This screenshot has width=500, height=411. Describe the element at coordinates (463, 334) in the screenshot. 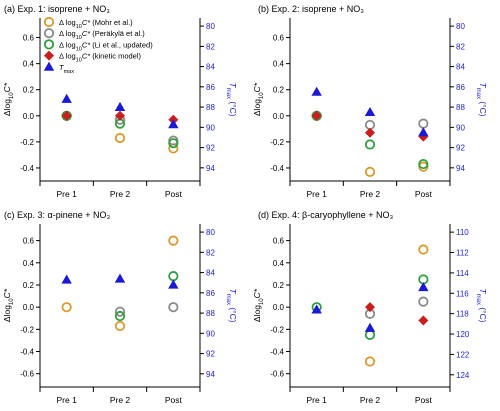

I see `y2-tick-label: 120` at that location.